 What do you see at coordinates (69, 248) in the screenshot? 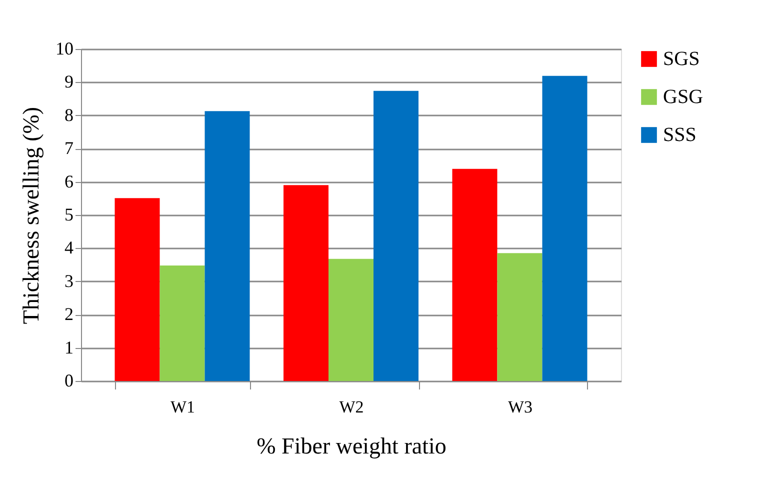
I see `y-tick-label: 4` at bounding box center [69, 248].